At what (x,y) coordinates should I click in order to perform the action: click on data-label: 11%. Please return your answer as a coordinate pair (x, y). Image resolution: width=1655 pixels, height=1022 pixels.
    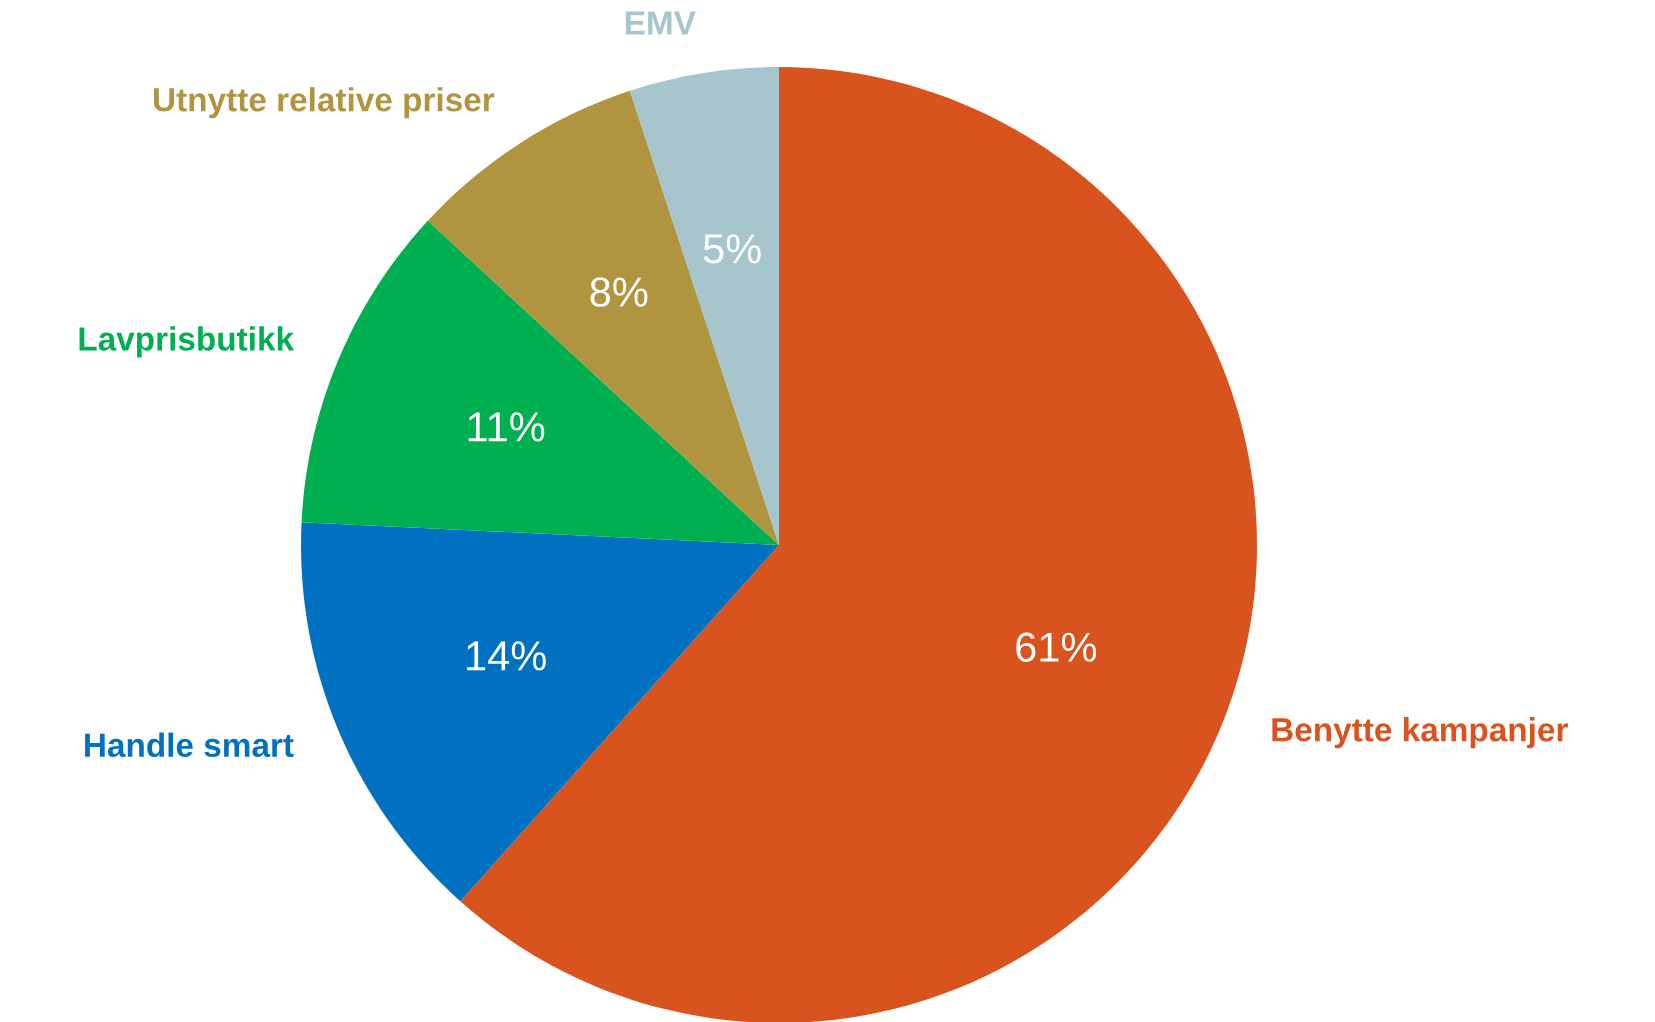
    Looking at the image, I should click on (506, 427).